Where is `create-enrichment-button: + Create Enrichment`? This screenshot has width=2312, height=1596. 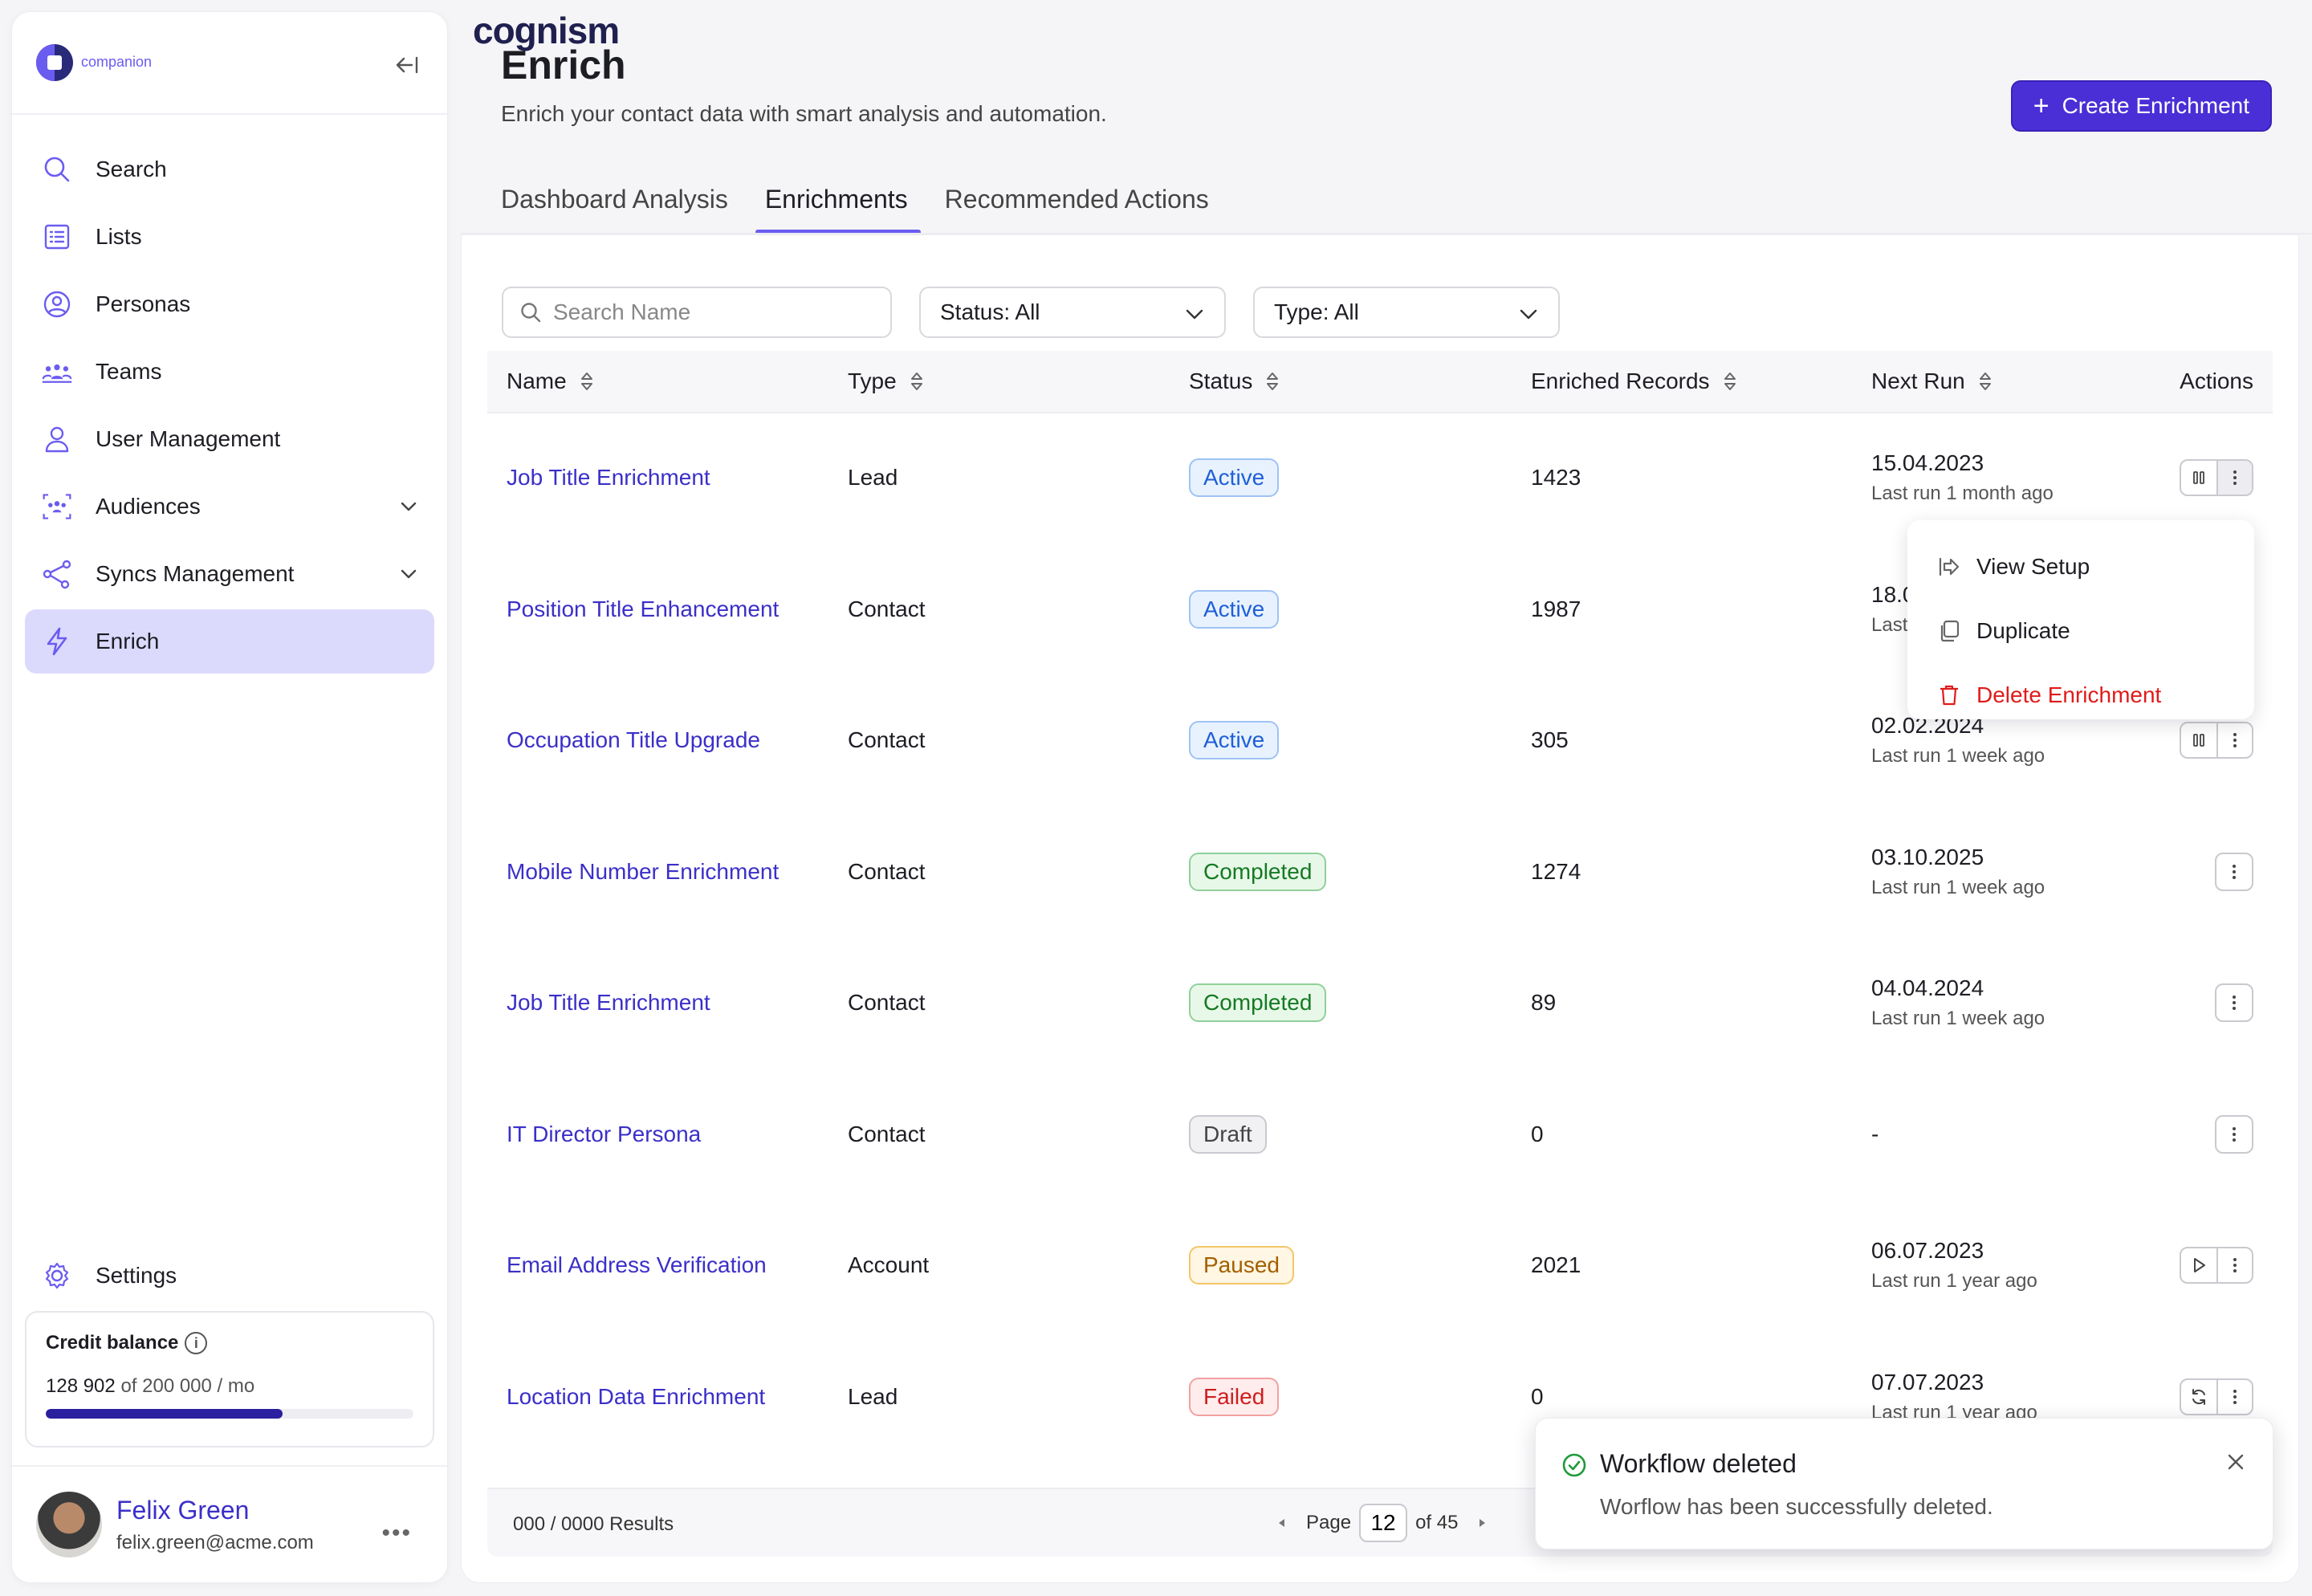 create-enrichment-button: + Create Enrichment is located at coordinates (2141, 106).